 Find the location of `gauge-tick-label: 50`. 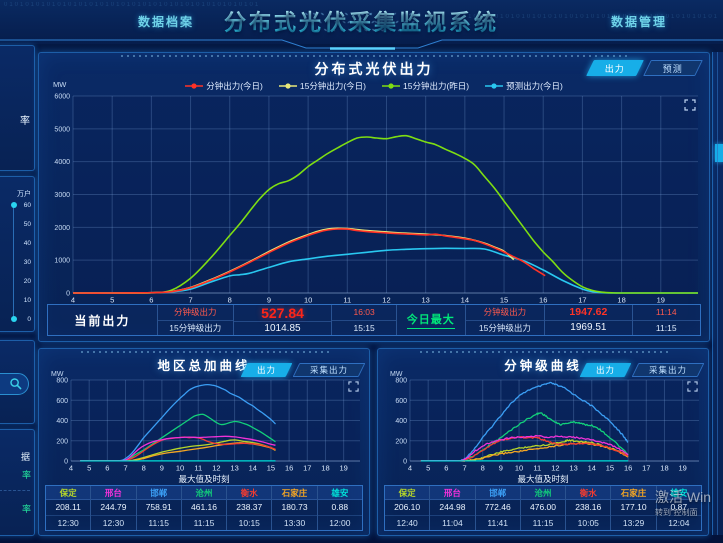

gauge-tick-label: 50 is located at coordinates (27, 224).